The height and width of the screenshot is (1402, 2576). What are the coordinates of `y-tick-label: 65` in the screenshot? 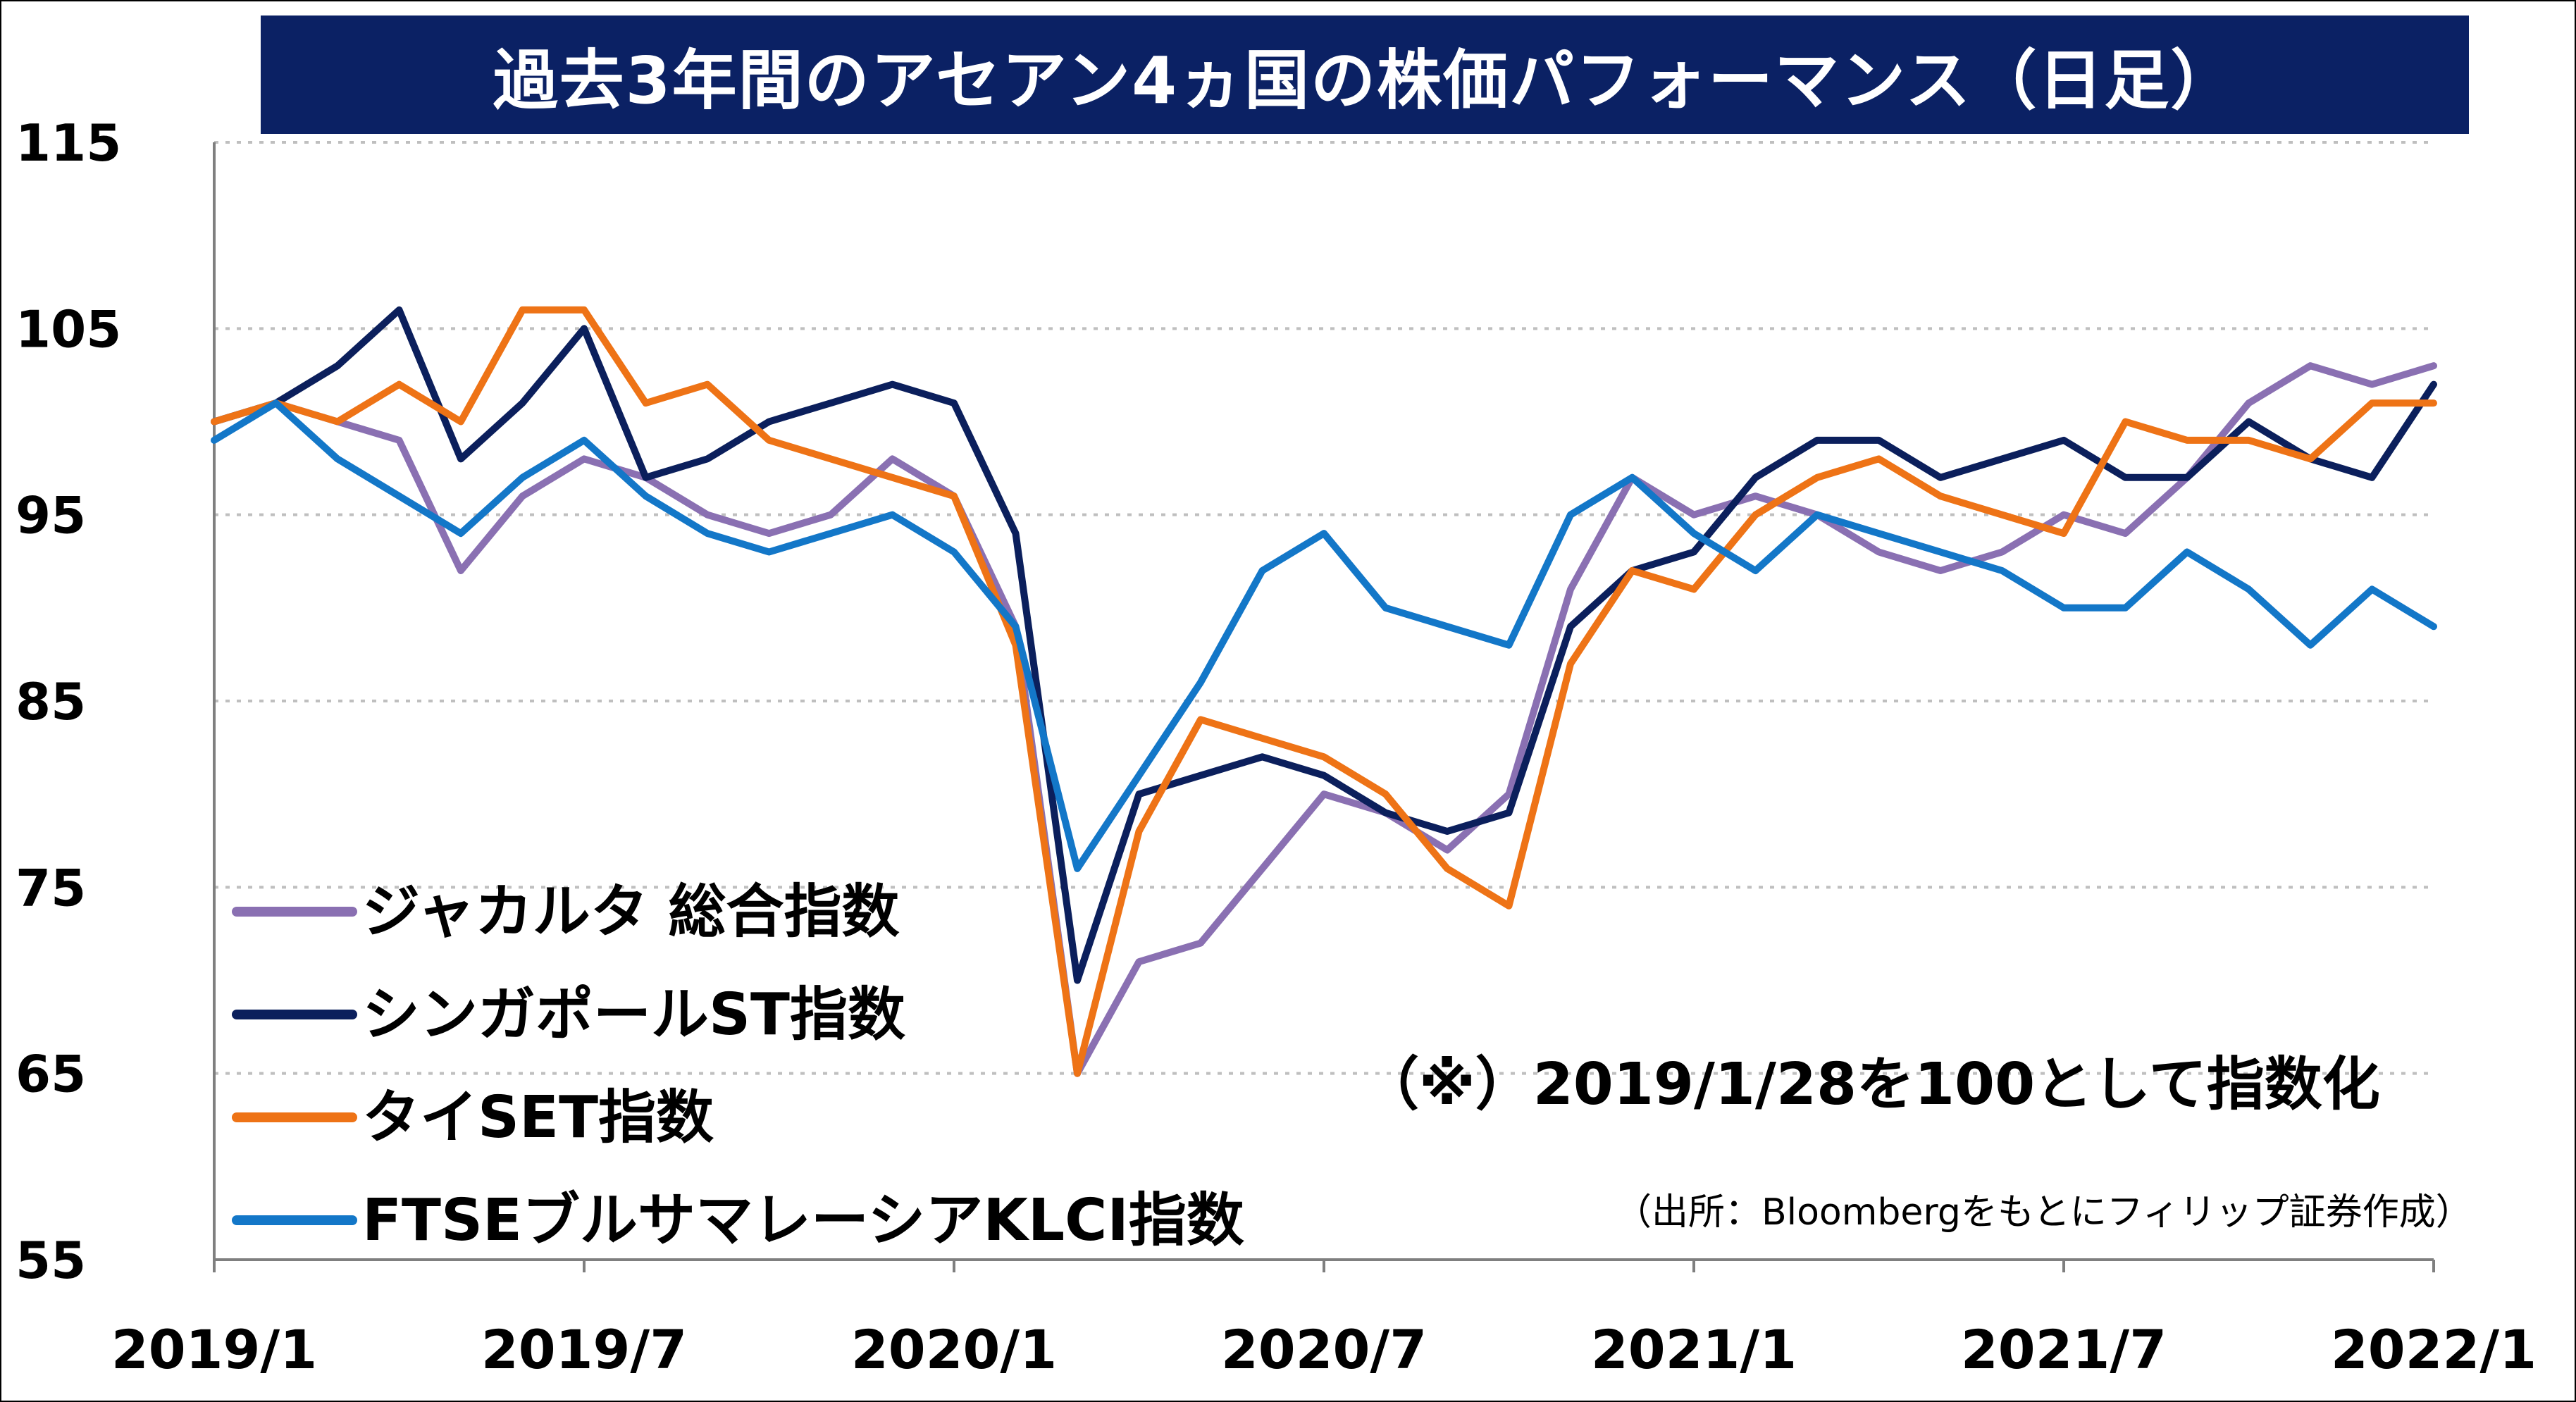 It's located at (51, 1074).